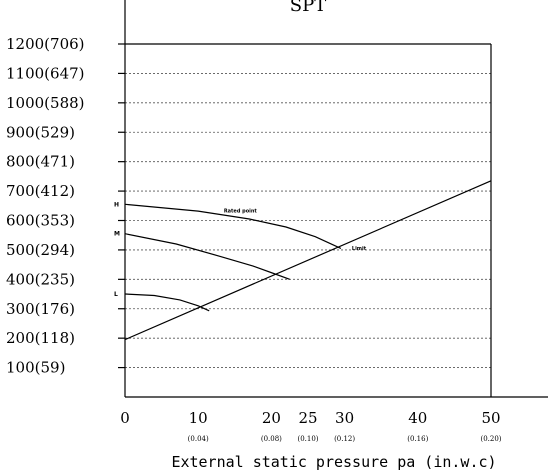 This screenshot has width=550, height=474. I want to click on series-line-h, so click(233, 226).